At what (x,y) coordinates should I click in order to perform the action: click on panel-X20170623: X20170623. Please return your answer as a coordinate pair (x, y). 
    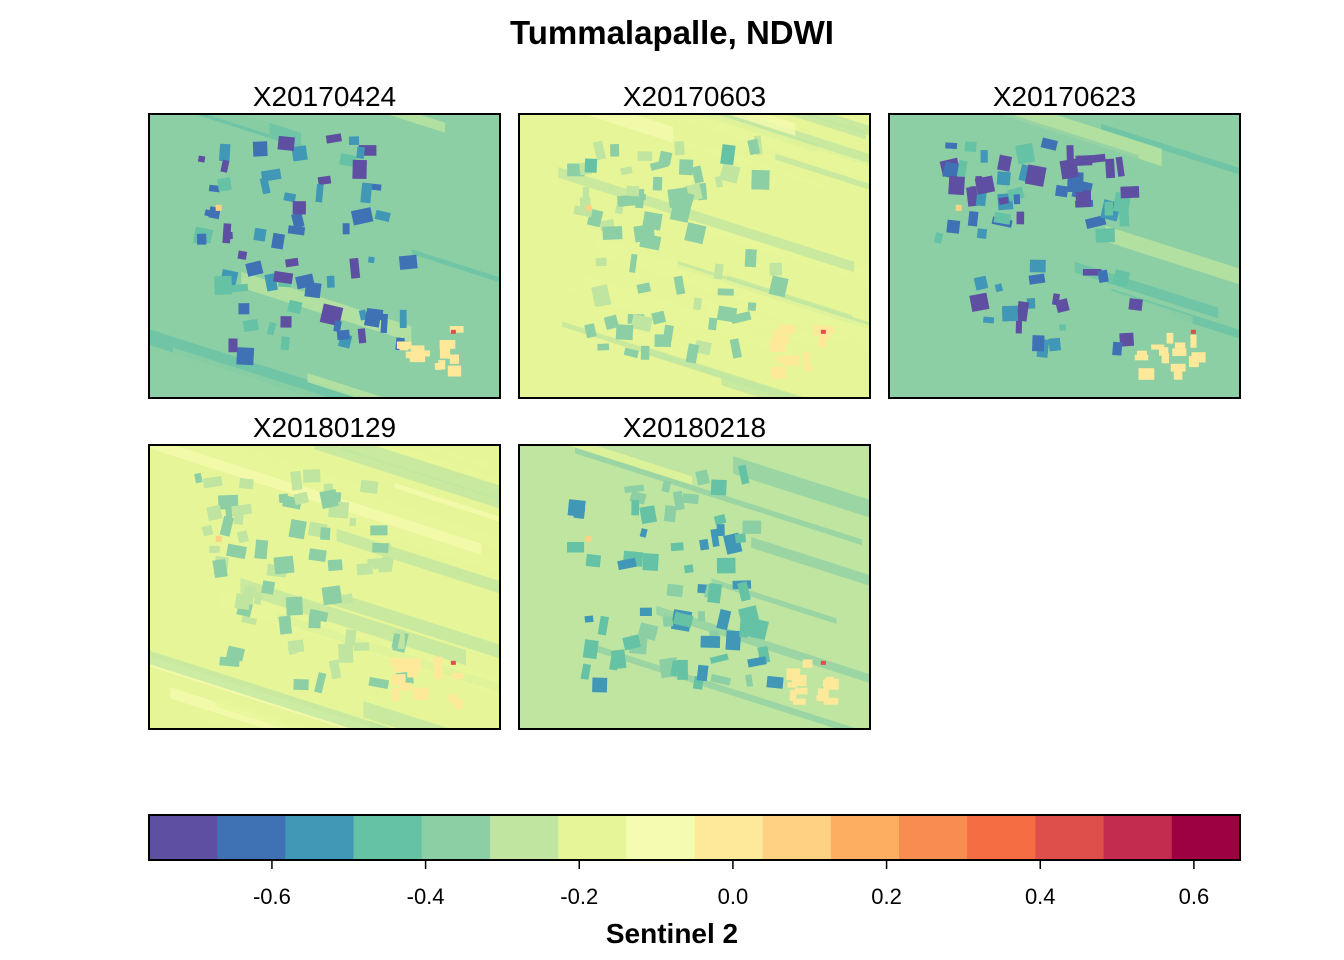
    Looking at the image, I should click on (1064, 299).